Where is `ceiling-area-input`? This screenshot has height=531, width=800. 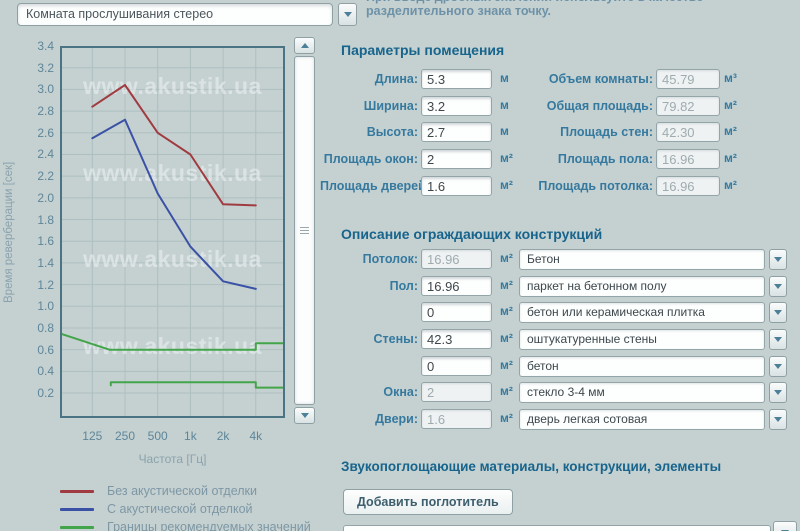 ceiling-area-input is located at coordinates (688, 186).